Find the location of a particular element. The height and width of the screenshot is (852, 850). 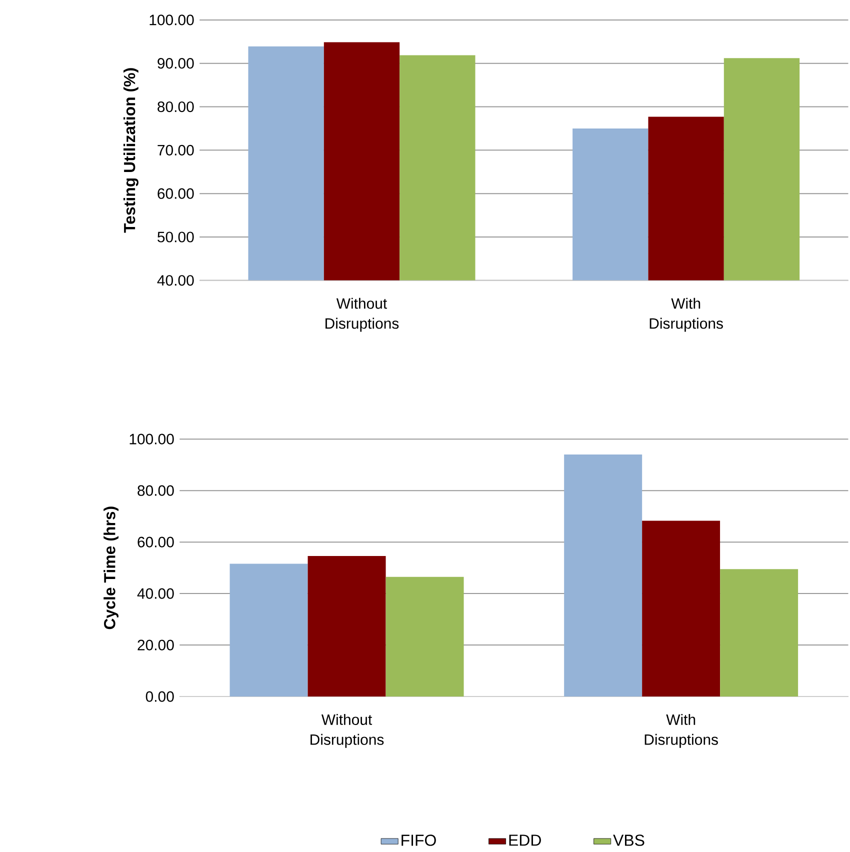

y-tick-label: 20.00 is located at coordinates (156, 645).